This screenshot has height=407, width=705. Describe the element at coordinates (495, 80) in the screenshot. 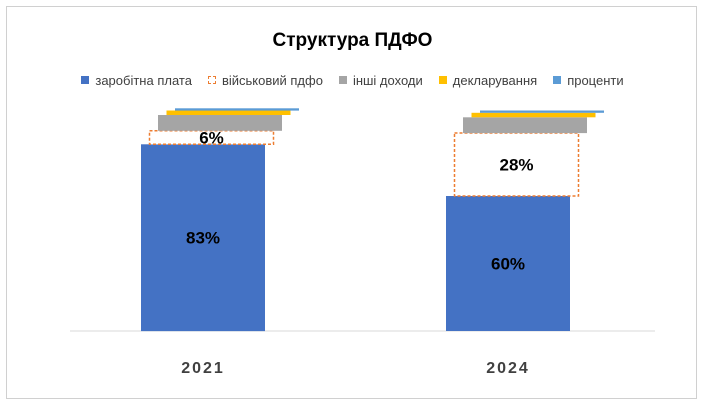

I see `legend-label: декларування` at that location.